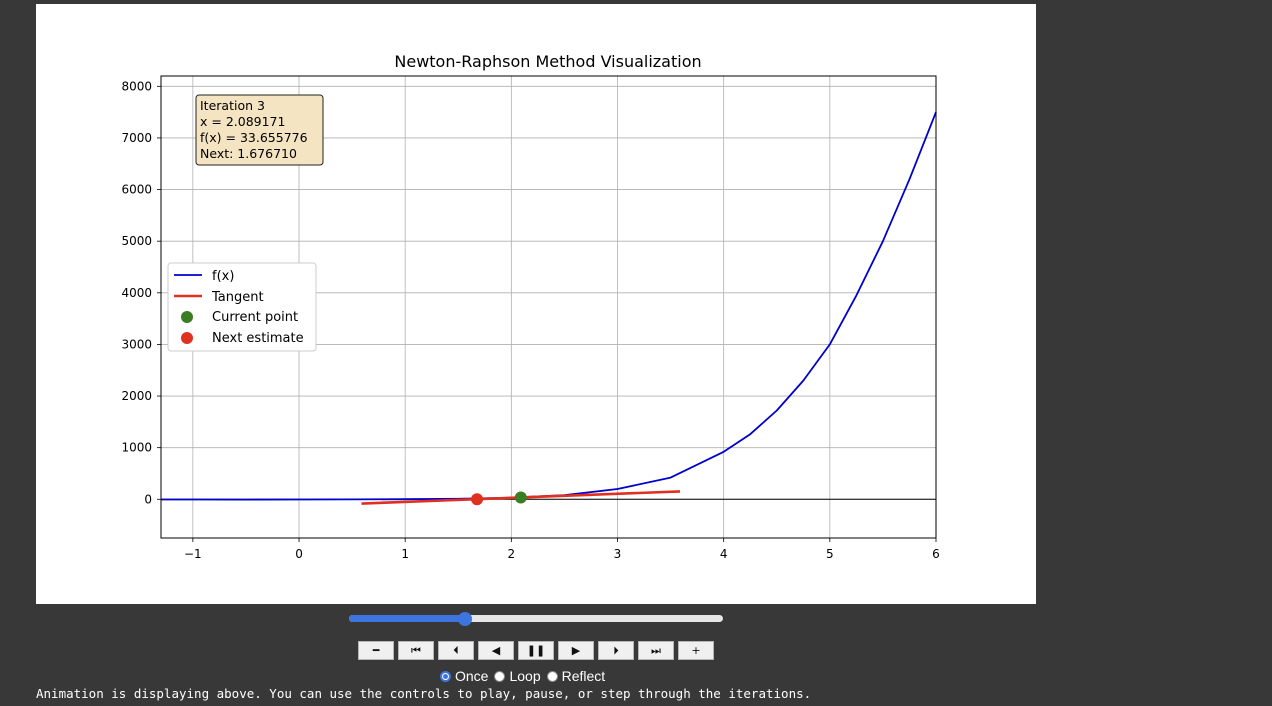 The width and height of the screenshot is (1272, 706). Describe the element at coordinates (136, 396) in the screenshot. I see `y-tick-label: 2000` at that location.